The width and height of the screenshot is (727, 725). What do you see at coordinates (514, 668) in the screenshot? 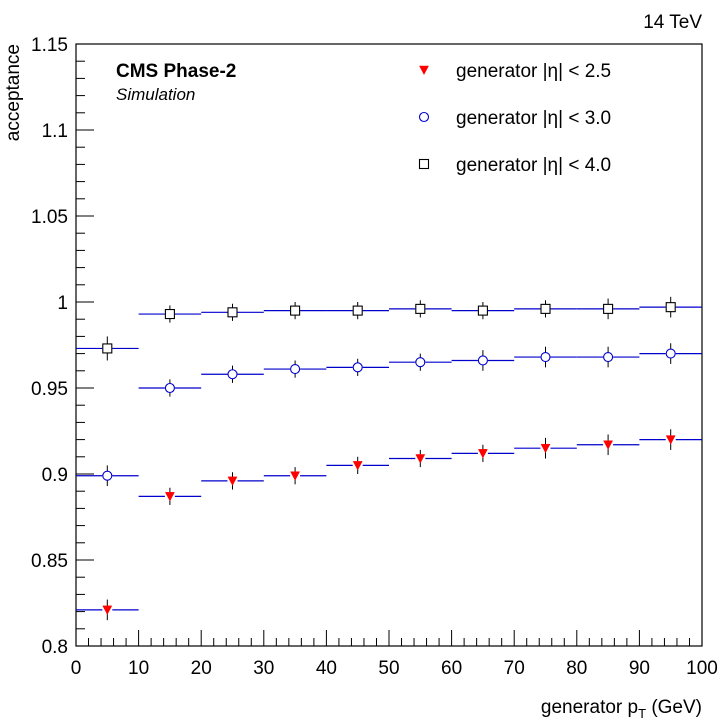
I see `x-tick-label: 70` at bounding box center [514, 668].